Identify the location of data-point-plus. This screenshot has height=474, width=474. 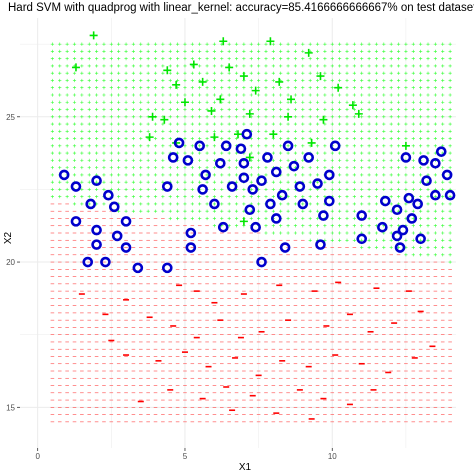
(249, 157).